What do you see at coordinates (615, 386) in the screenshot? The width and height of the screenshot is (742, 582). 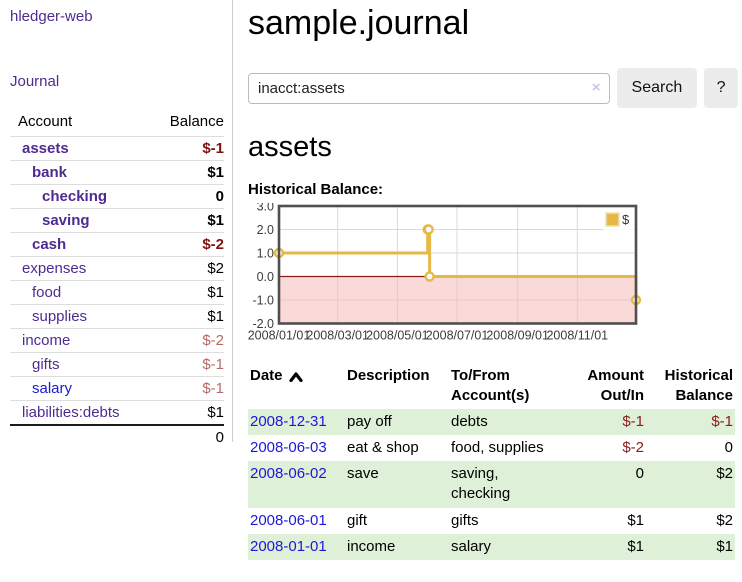 I see `amount-column-header: Amount Out/In` at bounding box center [615, 386].